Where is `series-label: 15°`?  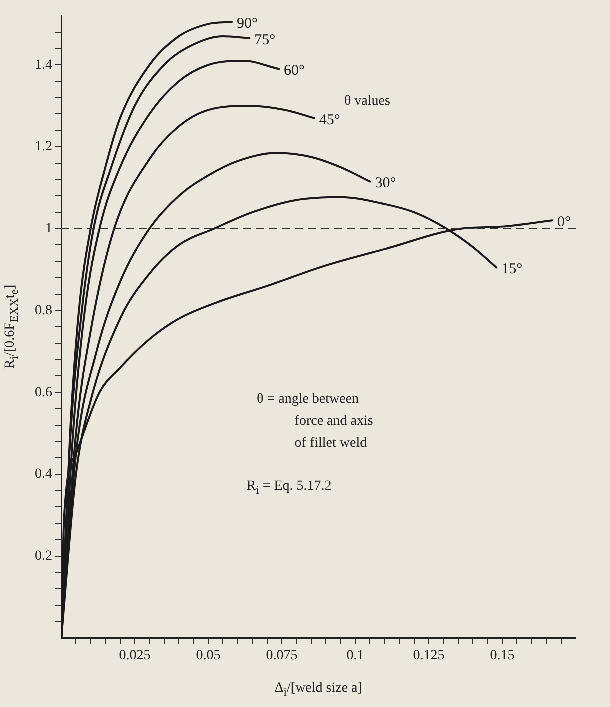
series-label: 15° is located at coordinates (512, 270).